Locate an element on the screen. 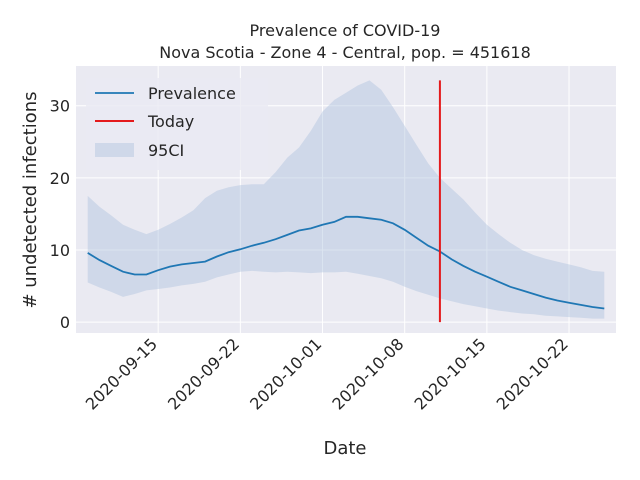 This screenshot has width=640, height=480. y-tick-label: 20 is located at coordinates (60, 178).